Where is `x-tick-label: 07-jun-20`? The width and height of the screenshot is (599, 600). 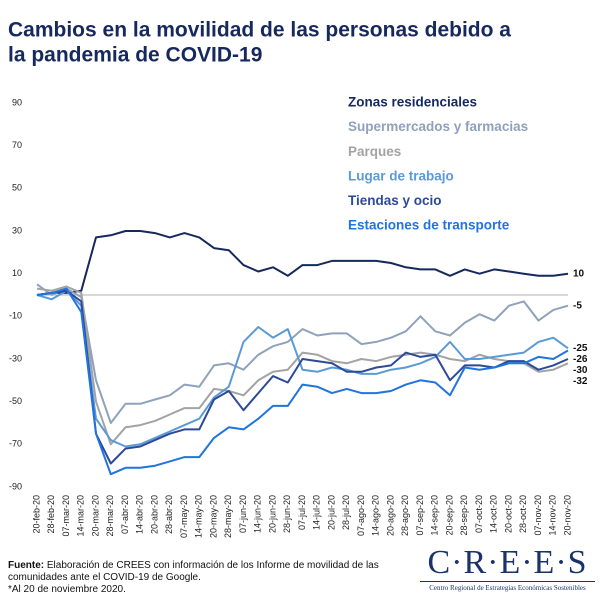
x-tick-label: 07-jun-20 is located at coordinates (243, 514).